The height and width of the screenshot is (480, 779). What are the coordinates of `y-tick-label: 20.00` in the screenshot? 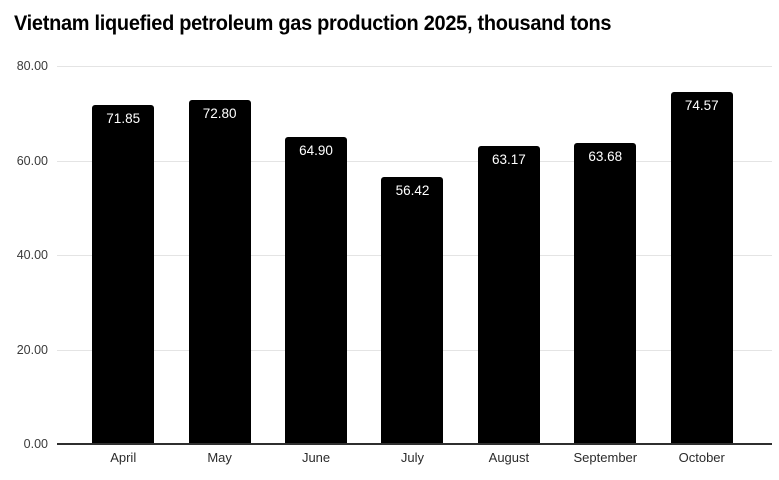 It's located at (32, 349).